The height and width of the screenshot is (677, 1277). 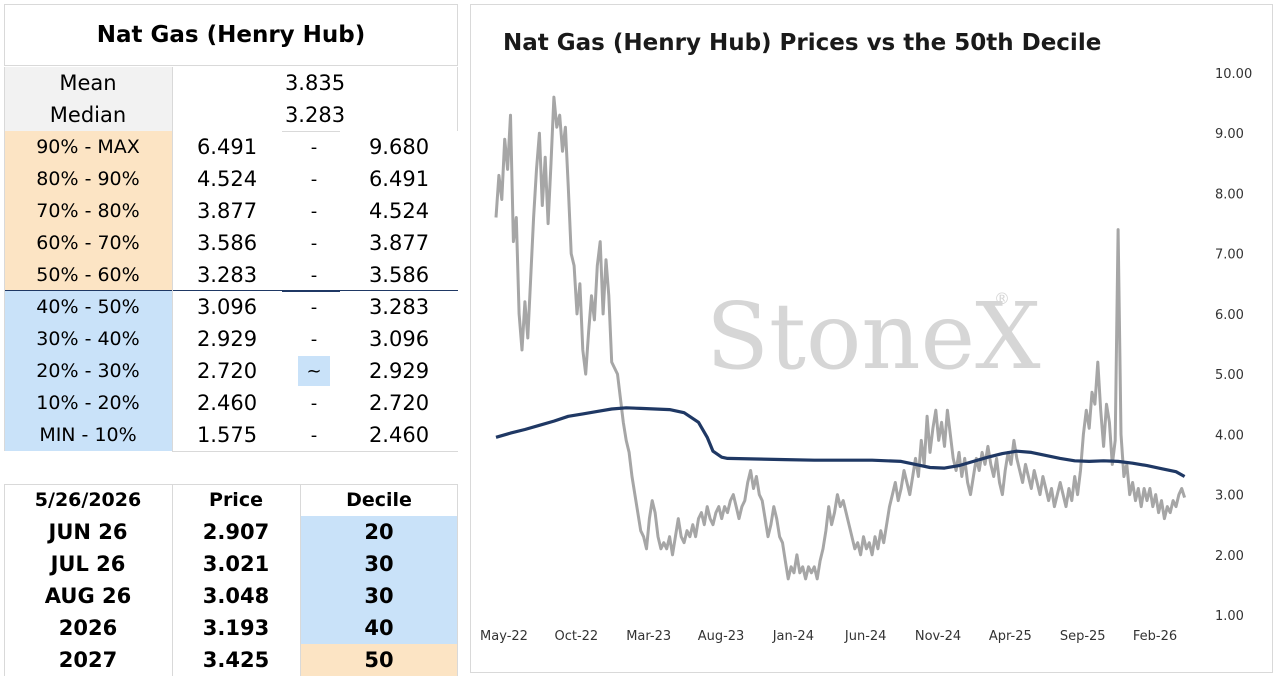 What do you see at coordinates (1229, 556) in the screenshot?
I see `y-tick-label: 2.00` at bounding box center [1229, 556].